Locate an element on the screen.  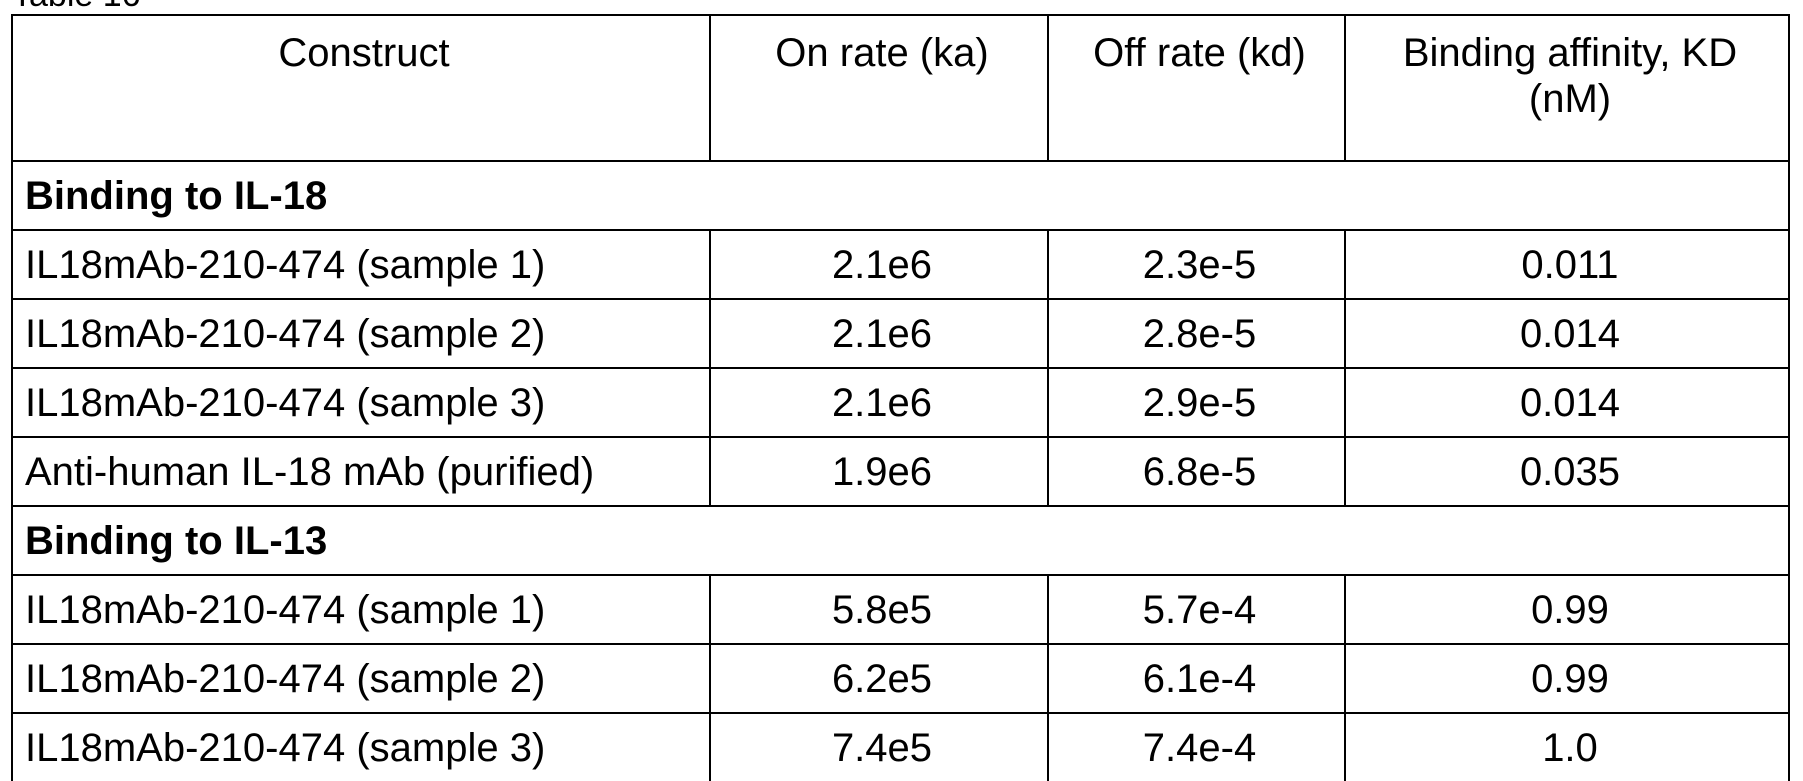
section-title: Binding to IL-13 is located at coordinates (900, 540).